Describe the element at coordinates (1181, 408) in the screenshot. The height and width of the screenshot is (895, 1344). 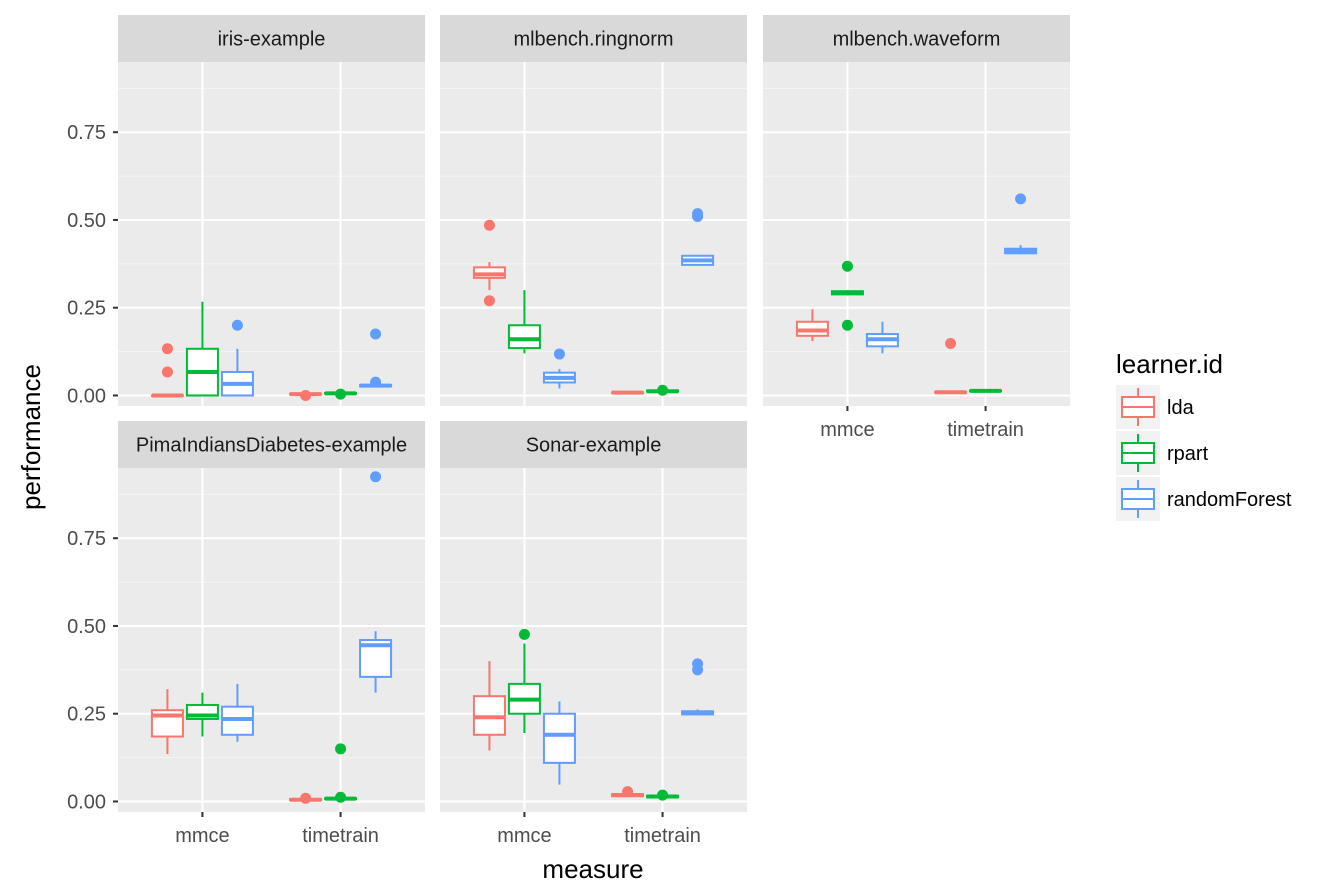
I see `legend-item-label: lda` at that location.